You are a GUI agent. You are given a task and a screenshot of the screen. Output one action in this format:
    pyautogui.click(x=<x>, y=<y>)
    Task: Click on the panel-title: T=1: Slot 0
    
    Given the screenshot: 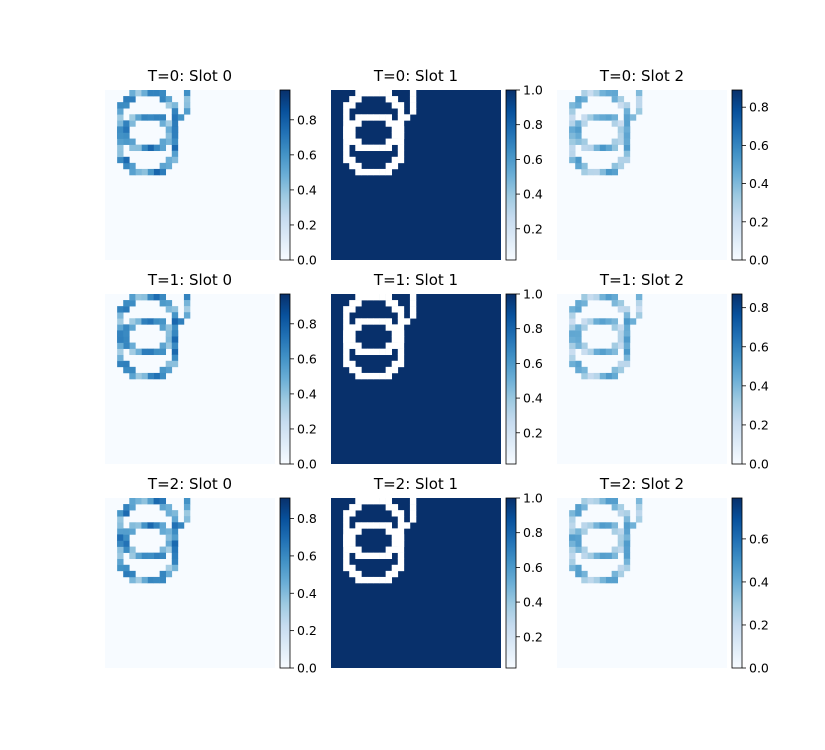 What is the action you would take?
    pyautogui.click(x=189, y=280)
    